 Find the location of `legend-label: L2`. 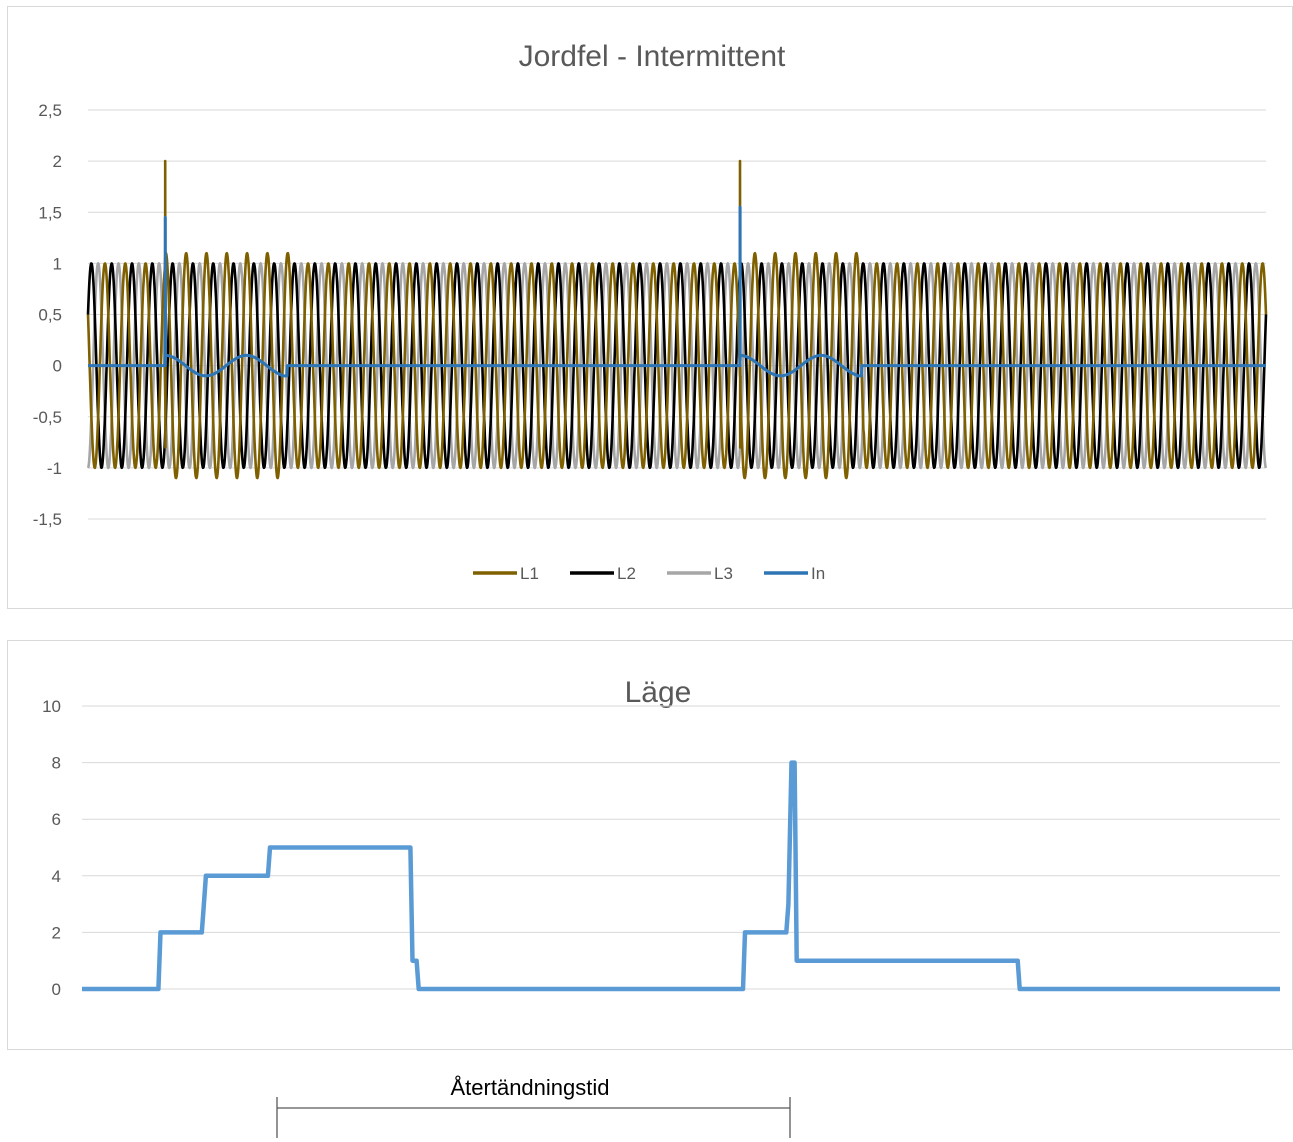

legend-label: L2 is located at coordinates (626, 573).